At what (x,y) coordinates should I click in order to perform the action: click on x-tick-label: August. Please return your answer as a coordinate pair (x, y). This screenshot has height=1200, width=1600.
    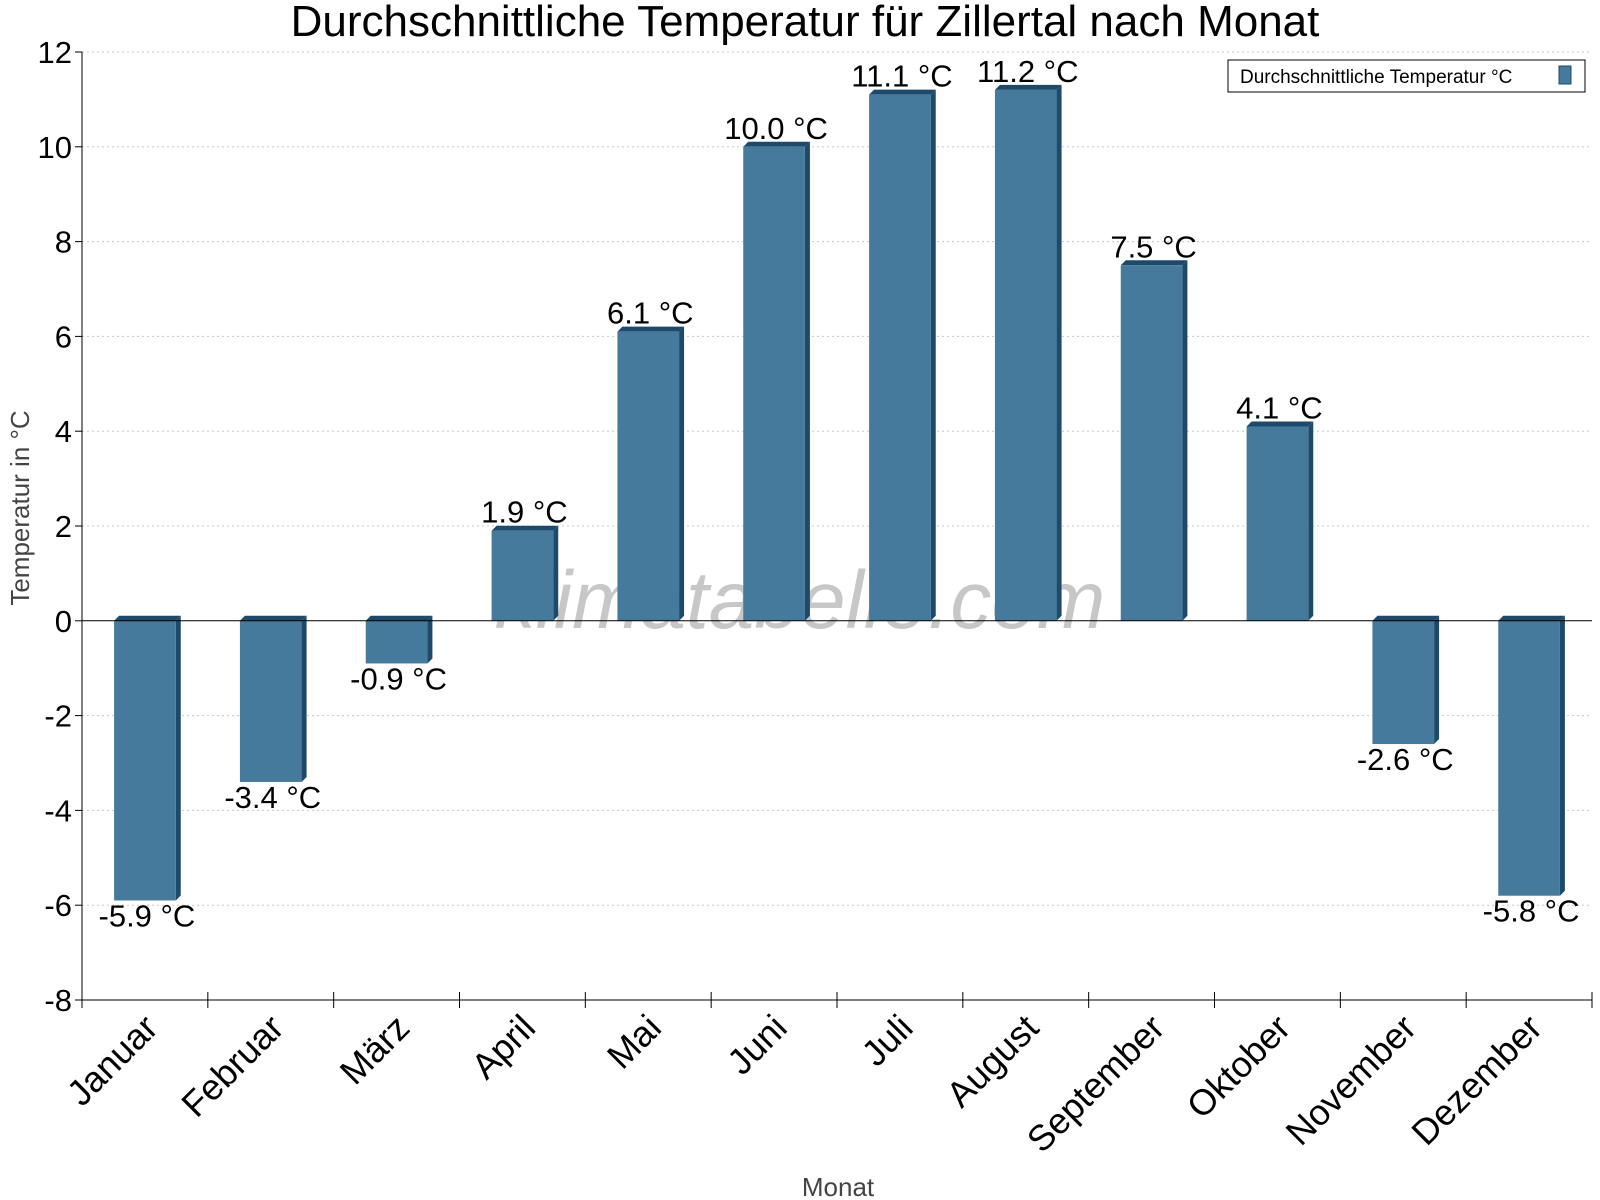
    Looking at the image, I should click on (992, 1061).